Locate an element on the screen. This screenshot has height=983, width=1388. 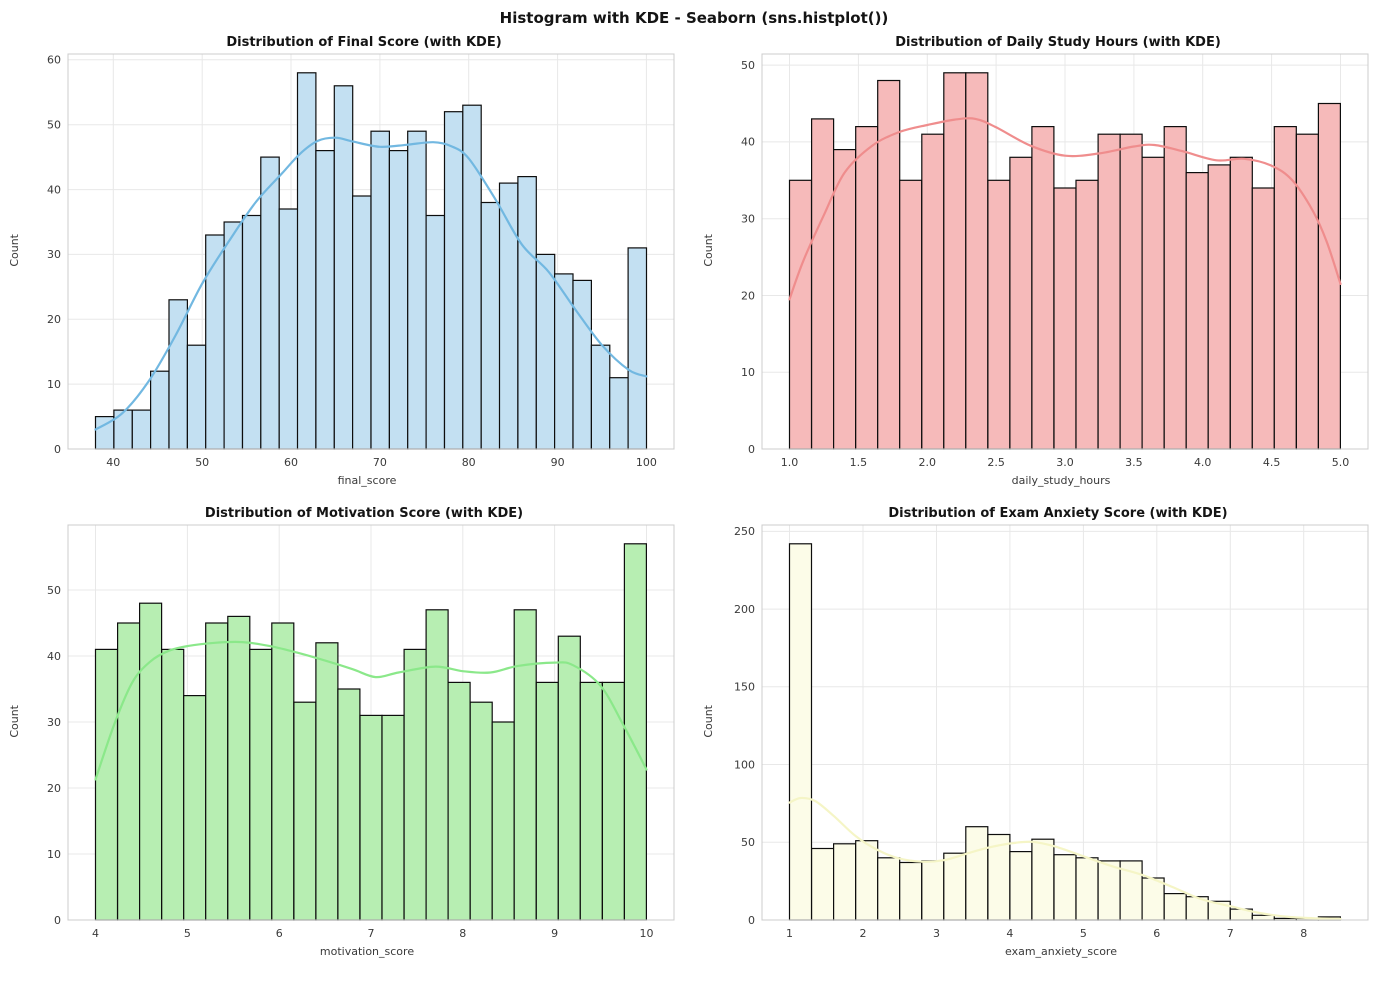
x-tick-label: 2.0 is located at coordinates (928, 462).